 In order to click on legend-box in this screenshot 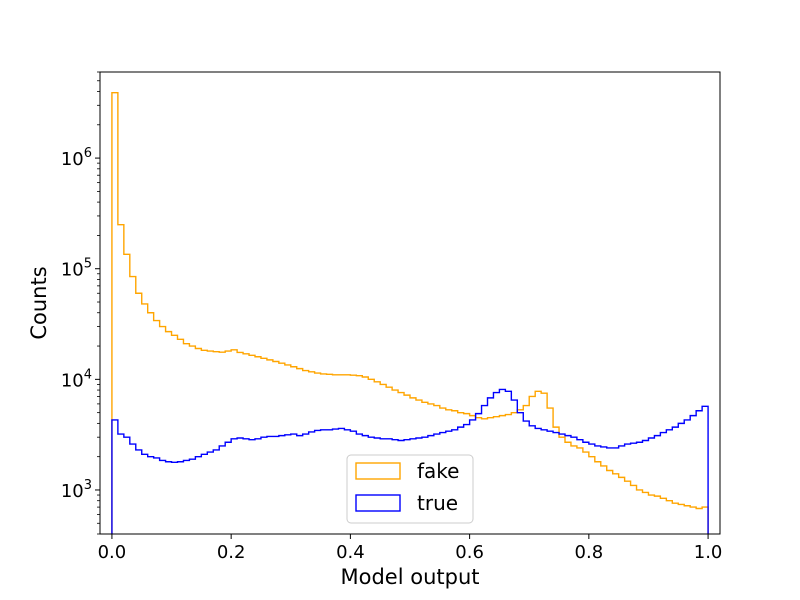, I will do `click(410, 489)`.